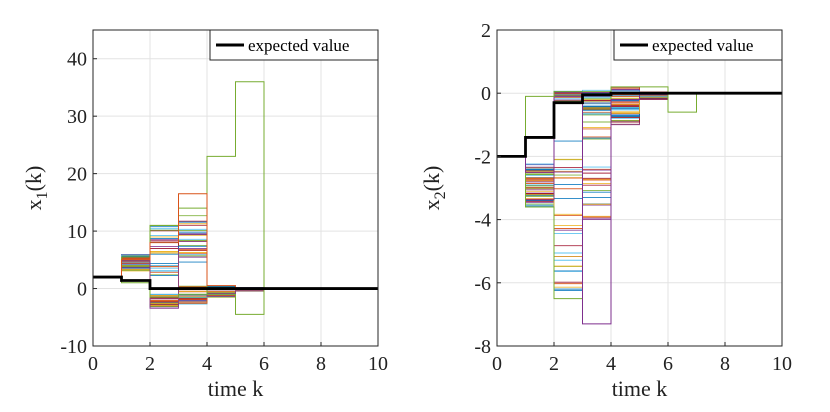  What do you see at coordinates (77, 117) in the screenshot?
I see `y-tick-label: 30` at bounding box center [77, 117].